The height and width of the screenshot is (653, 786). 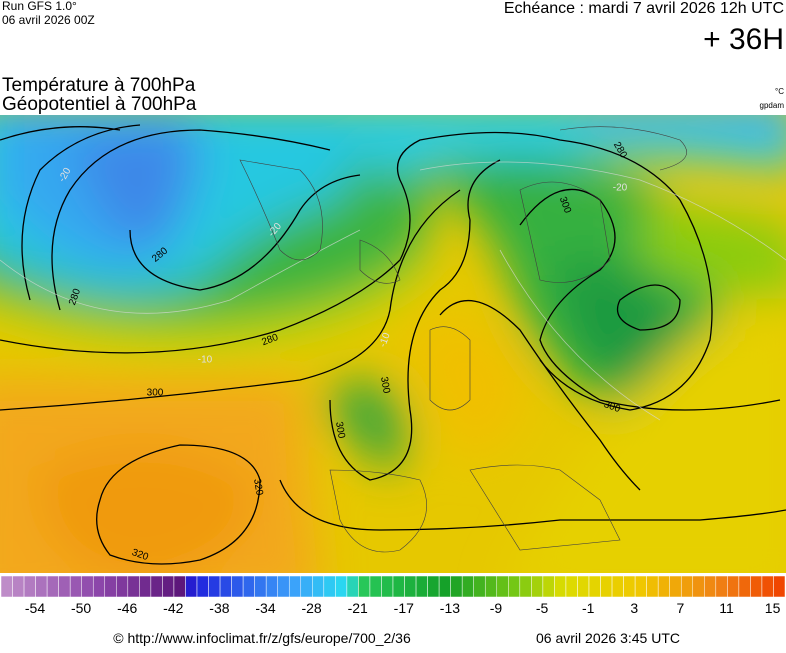 I want to click on title-geo: Géopotentiel à 700hPa, so click(x=99, y=104).